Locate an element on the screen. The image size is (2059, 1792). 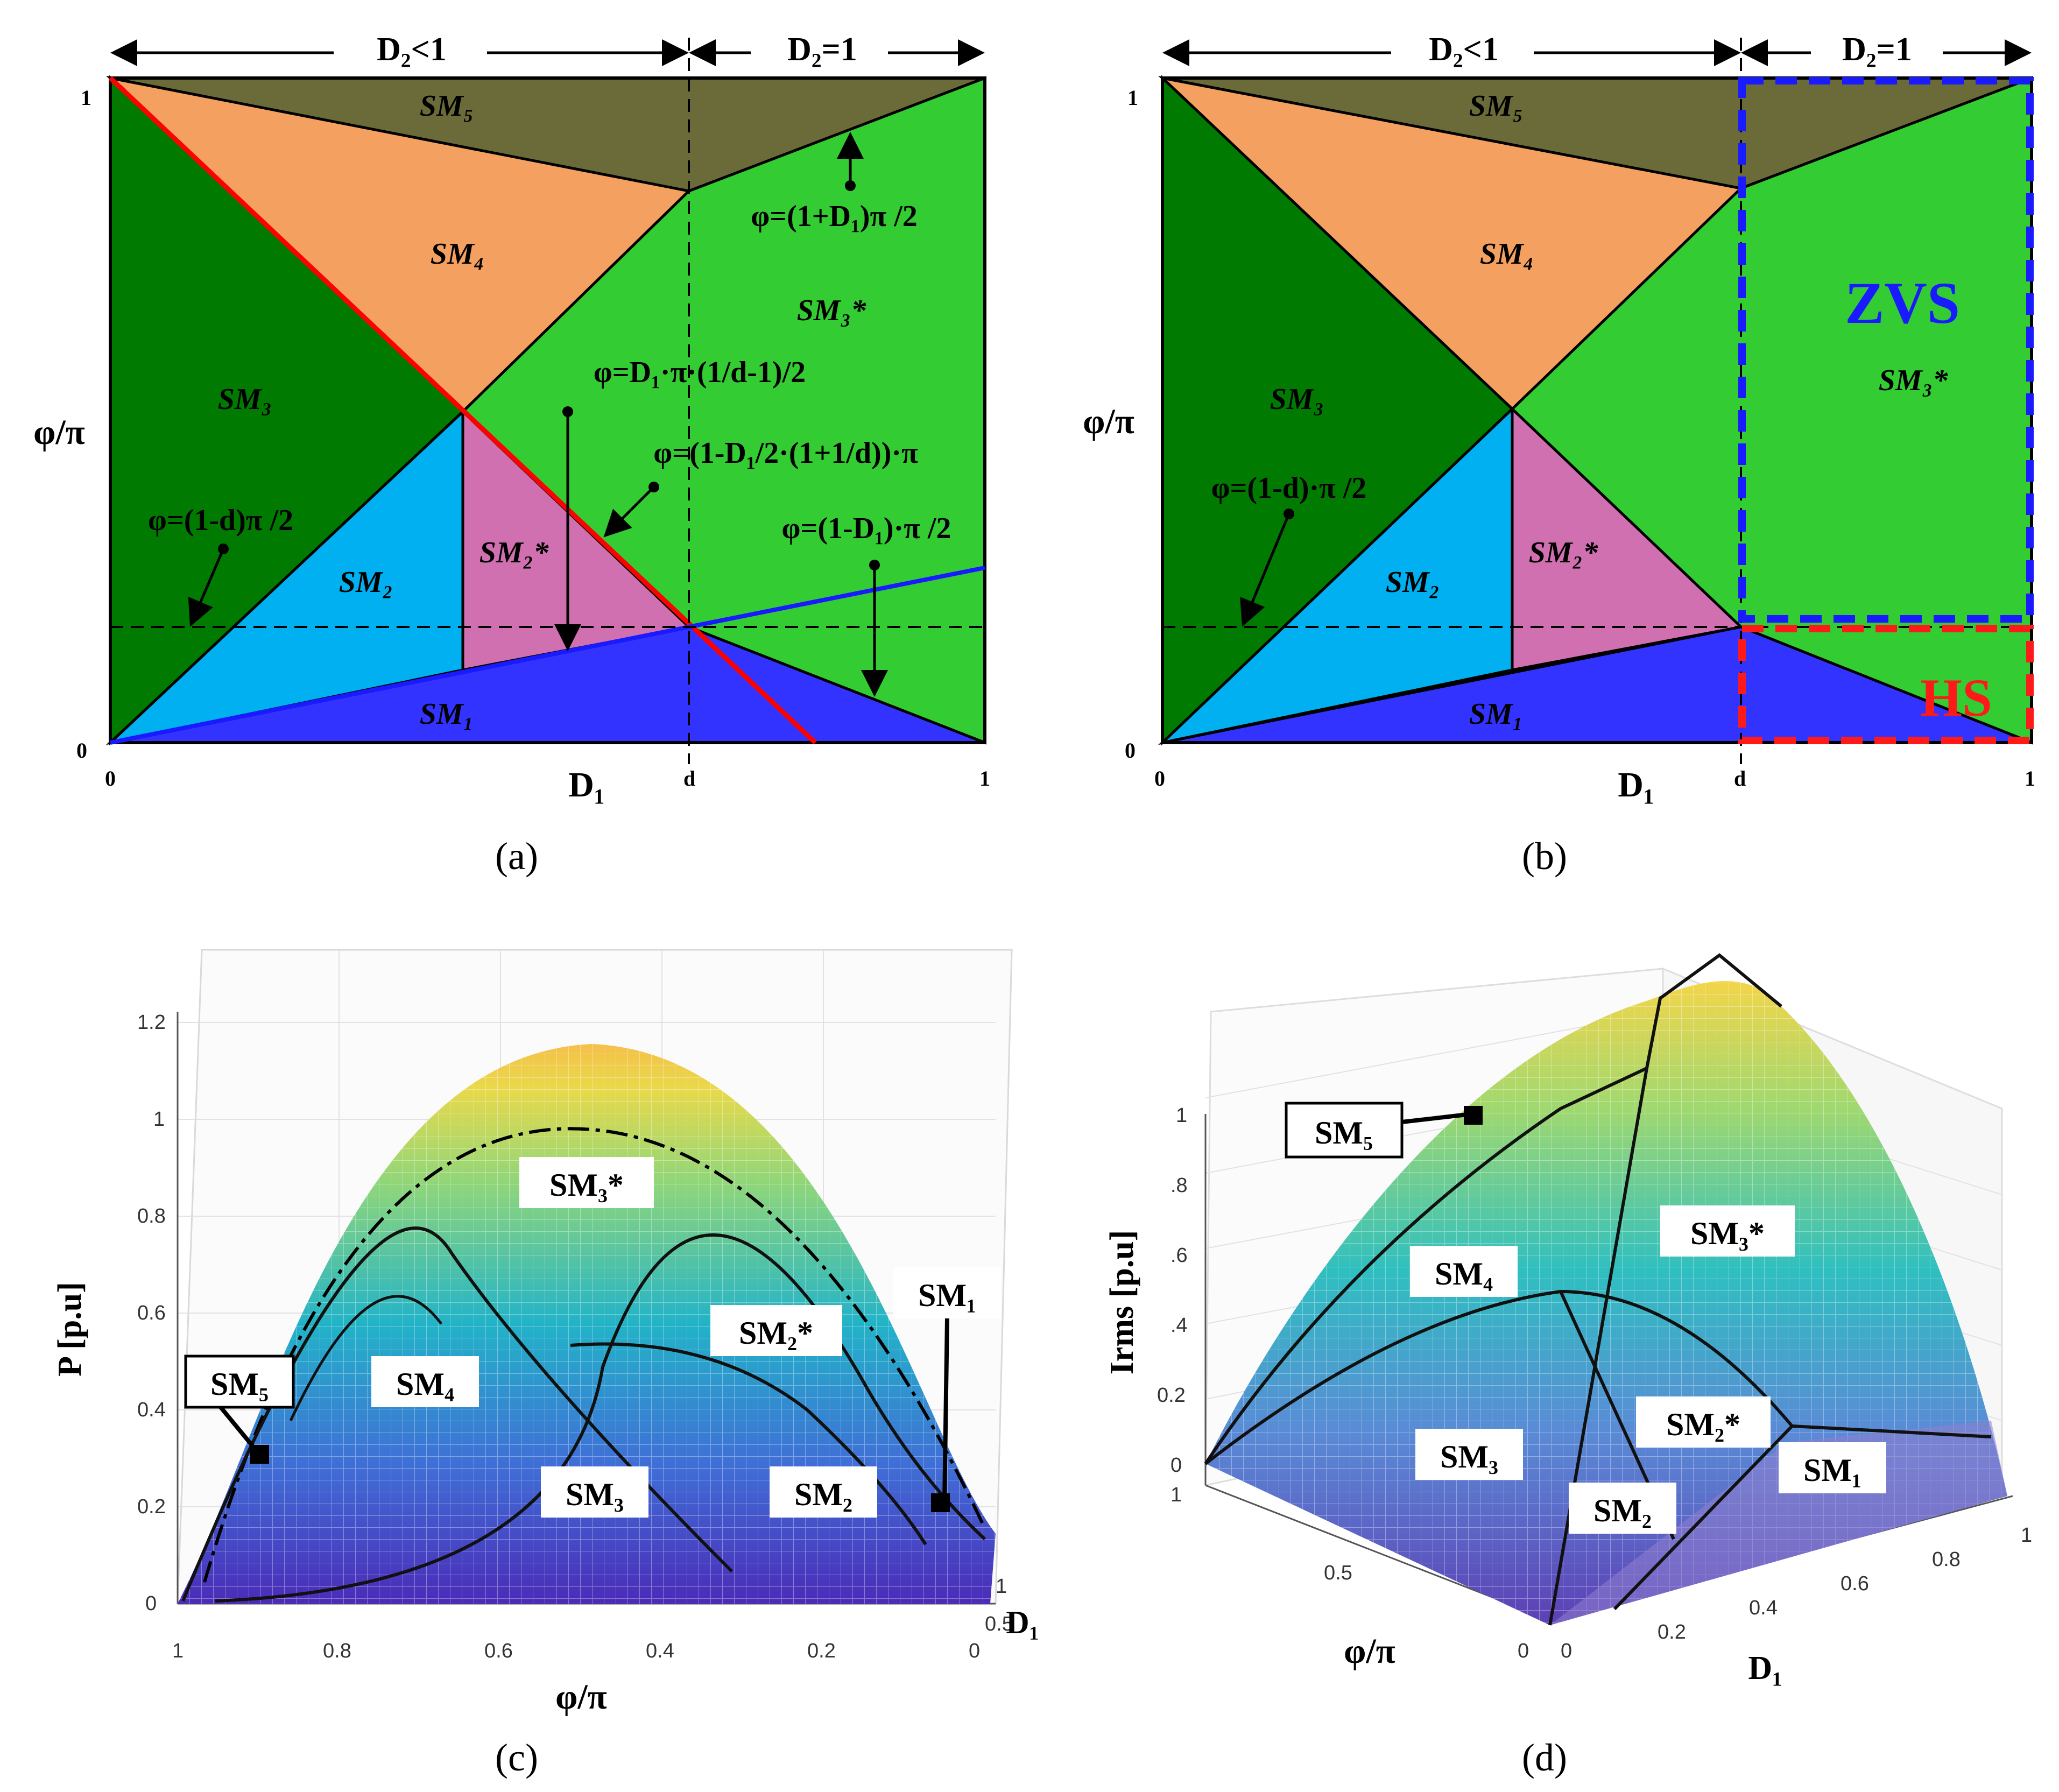
z-tick: 0.6 is located at coordinates (151, 1313).